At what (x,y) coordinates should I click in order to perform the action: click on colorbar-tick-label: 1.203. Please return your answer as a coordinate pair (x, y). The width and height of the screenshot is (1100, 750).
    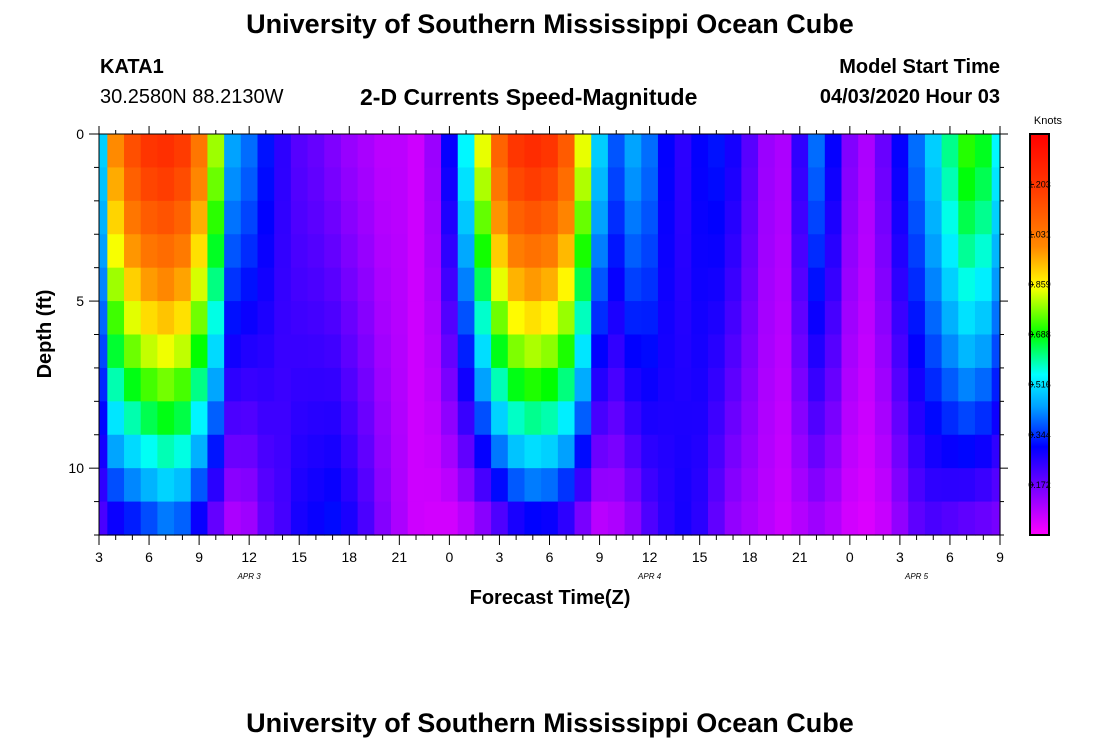
    Looking at the image, I should click on (1039, 184).